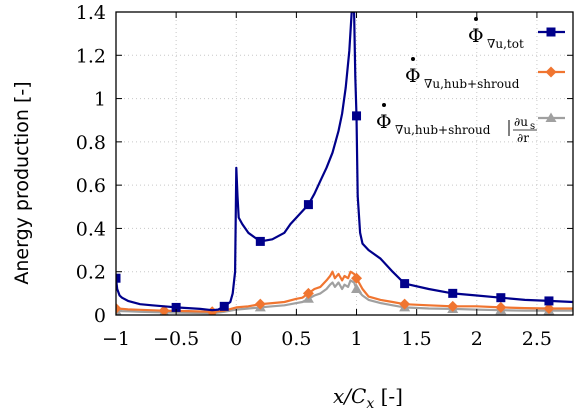 Image resolution: width=574 pixels, height=420 pixels. Describe the element at coordinates (176, 339) in the screenshot. I see `x-tick-label: −0.5` at that location.